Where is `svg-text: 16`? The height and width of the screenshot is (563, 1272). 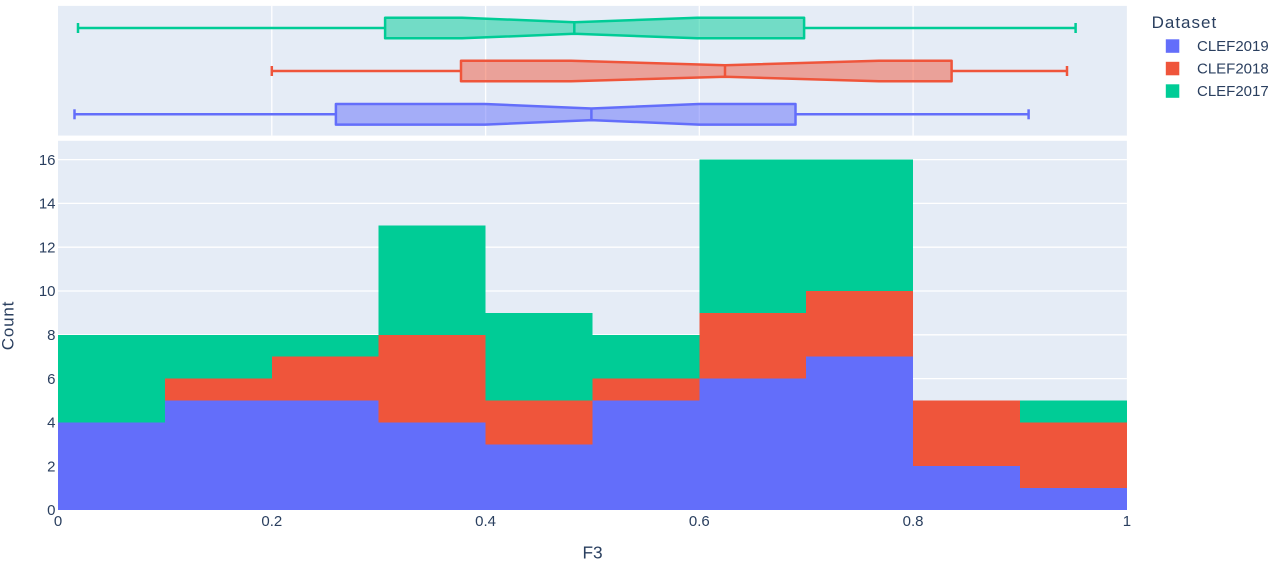
svg-text: 16 is located at coordinates (47, 160).